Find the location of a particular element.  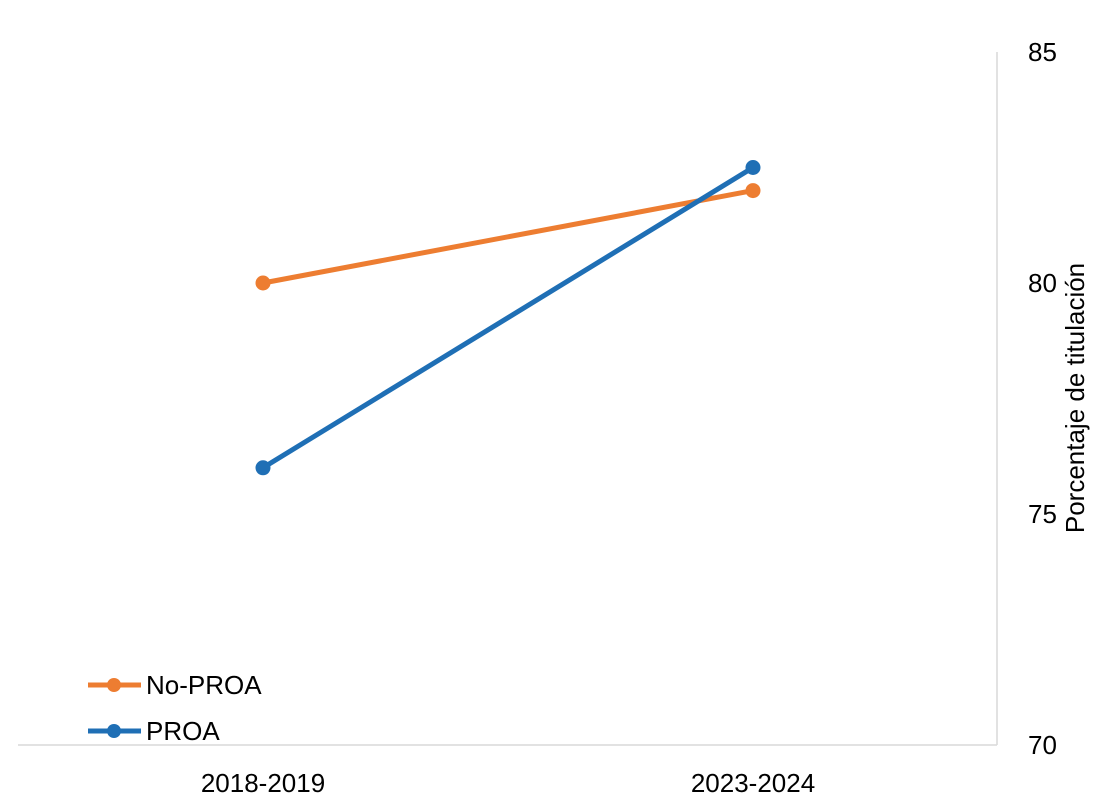

legend-label-proa: PROA is located at coordinates (183, 731).